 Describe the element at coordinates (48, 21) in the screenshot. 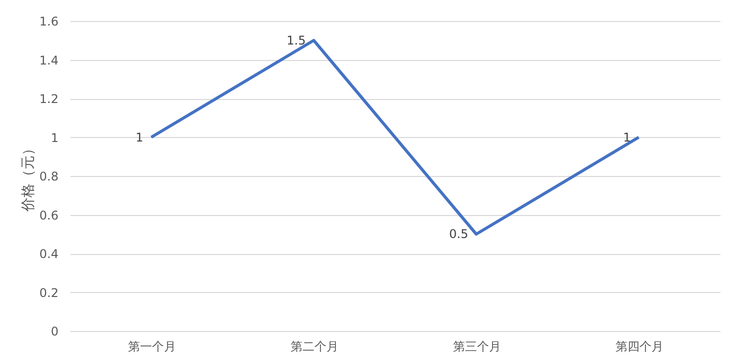

I see `y-tick-label: 1.6` at that location.